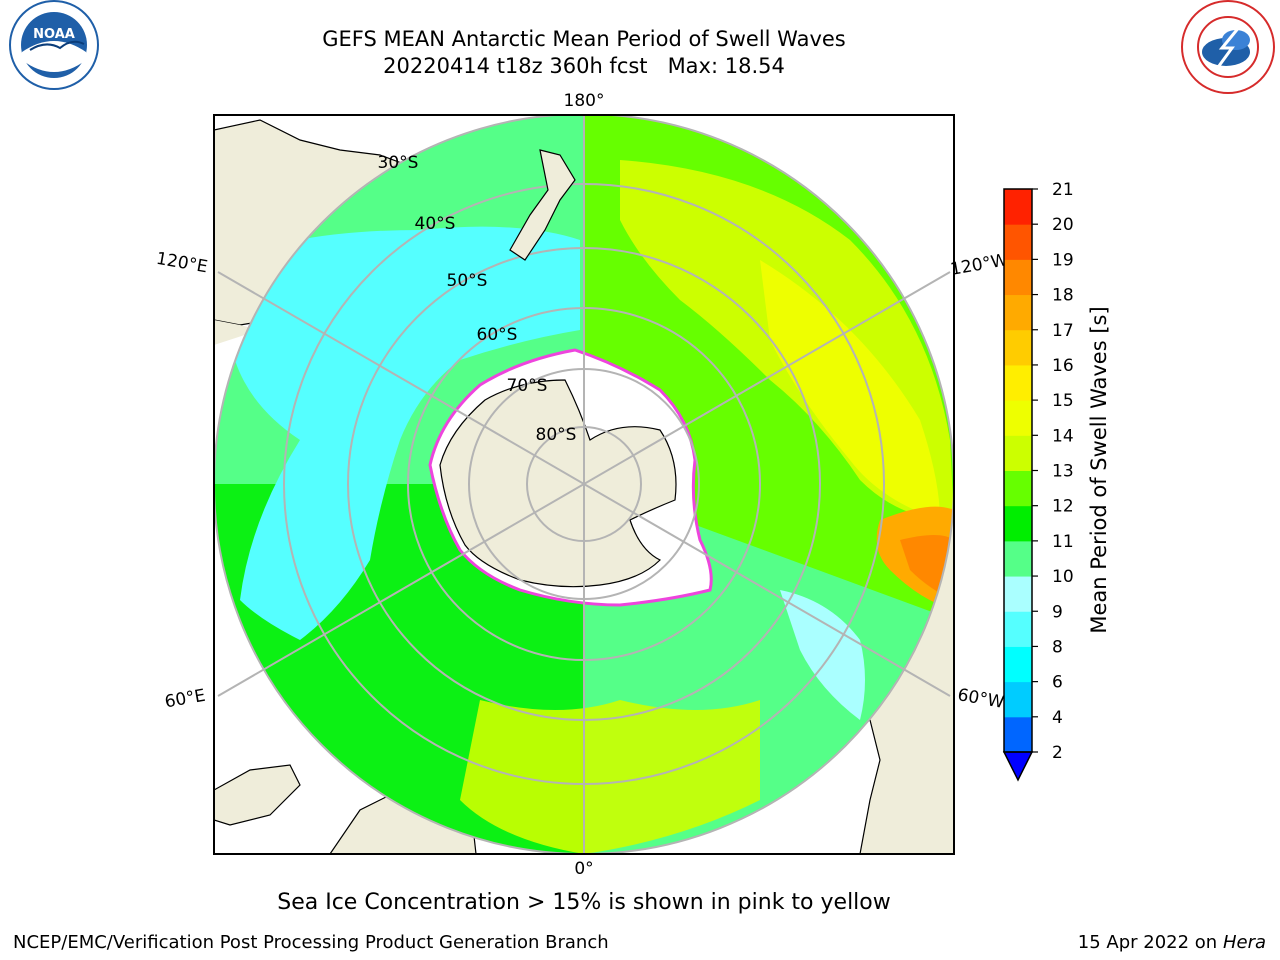  I want to click on footer-date-text: 15 Apr 2022 on, so click(1150, 942).